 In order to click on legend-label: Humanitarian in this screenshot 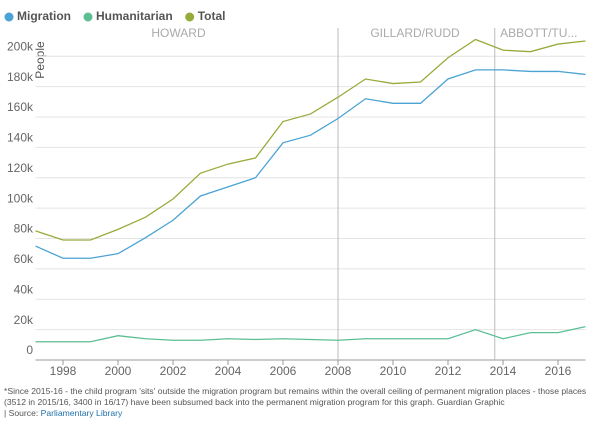, I will do `click(134, 16)`.